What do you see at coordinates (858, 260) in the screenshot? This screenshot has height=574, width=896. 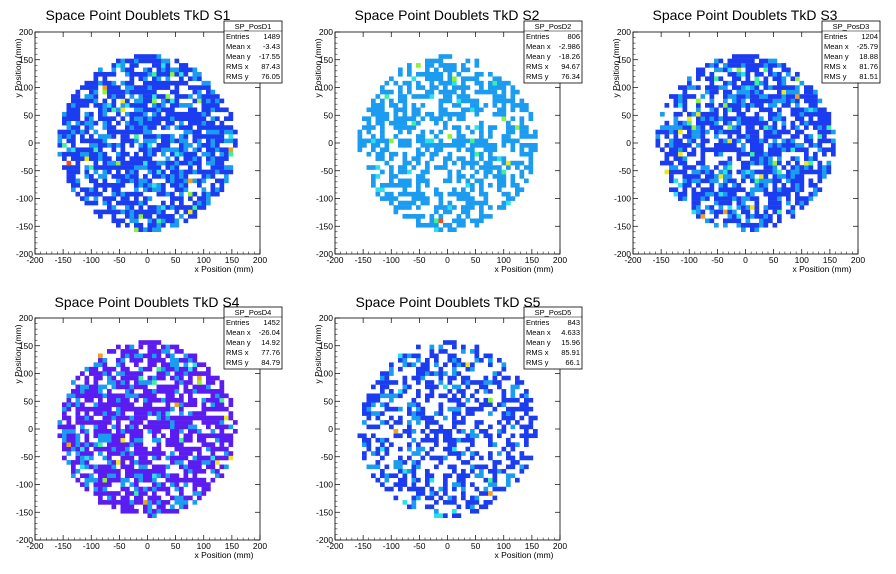 I see `x-tick-label: 200` at bounding box center [858, 260].